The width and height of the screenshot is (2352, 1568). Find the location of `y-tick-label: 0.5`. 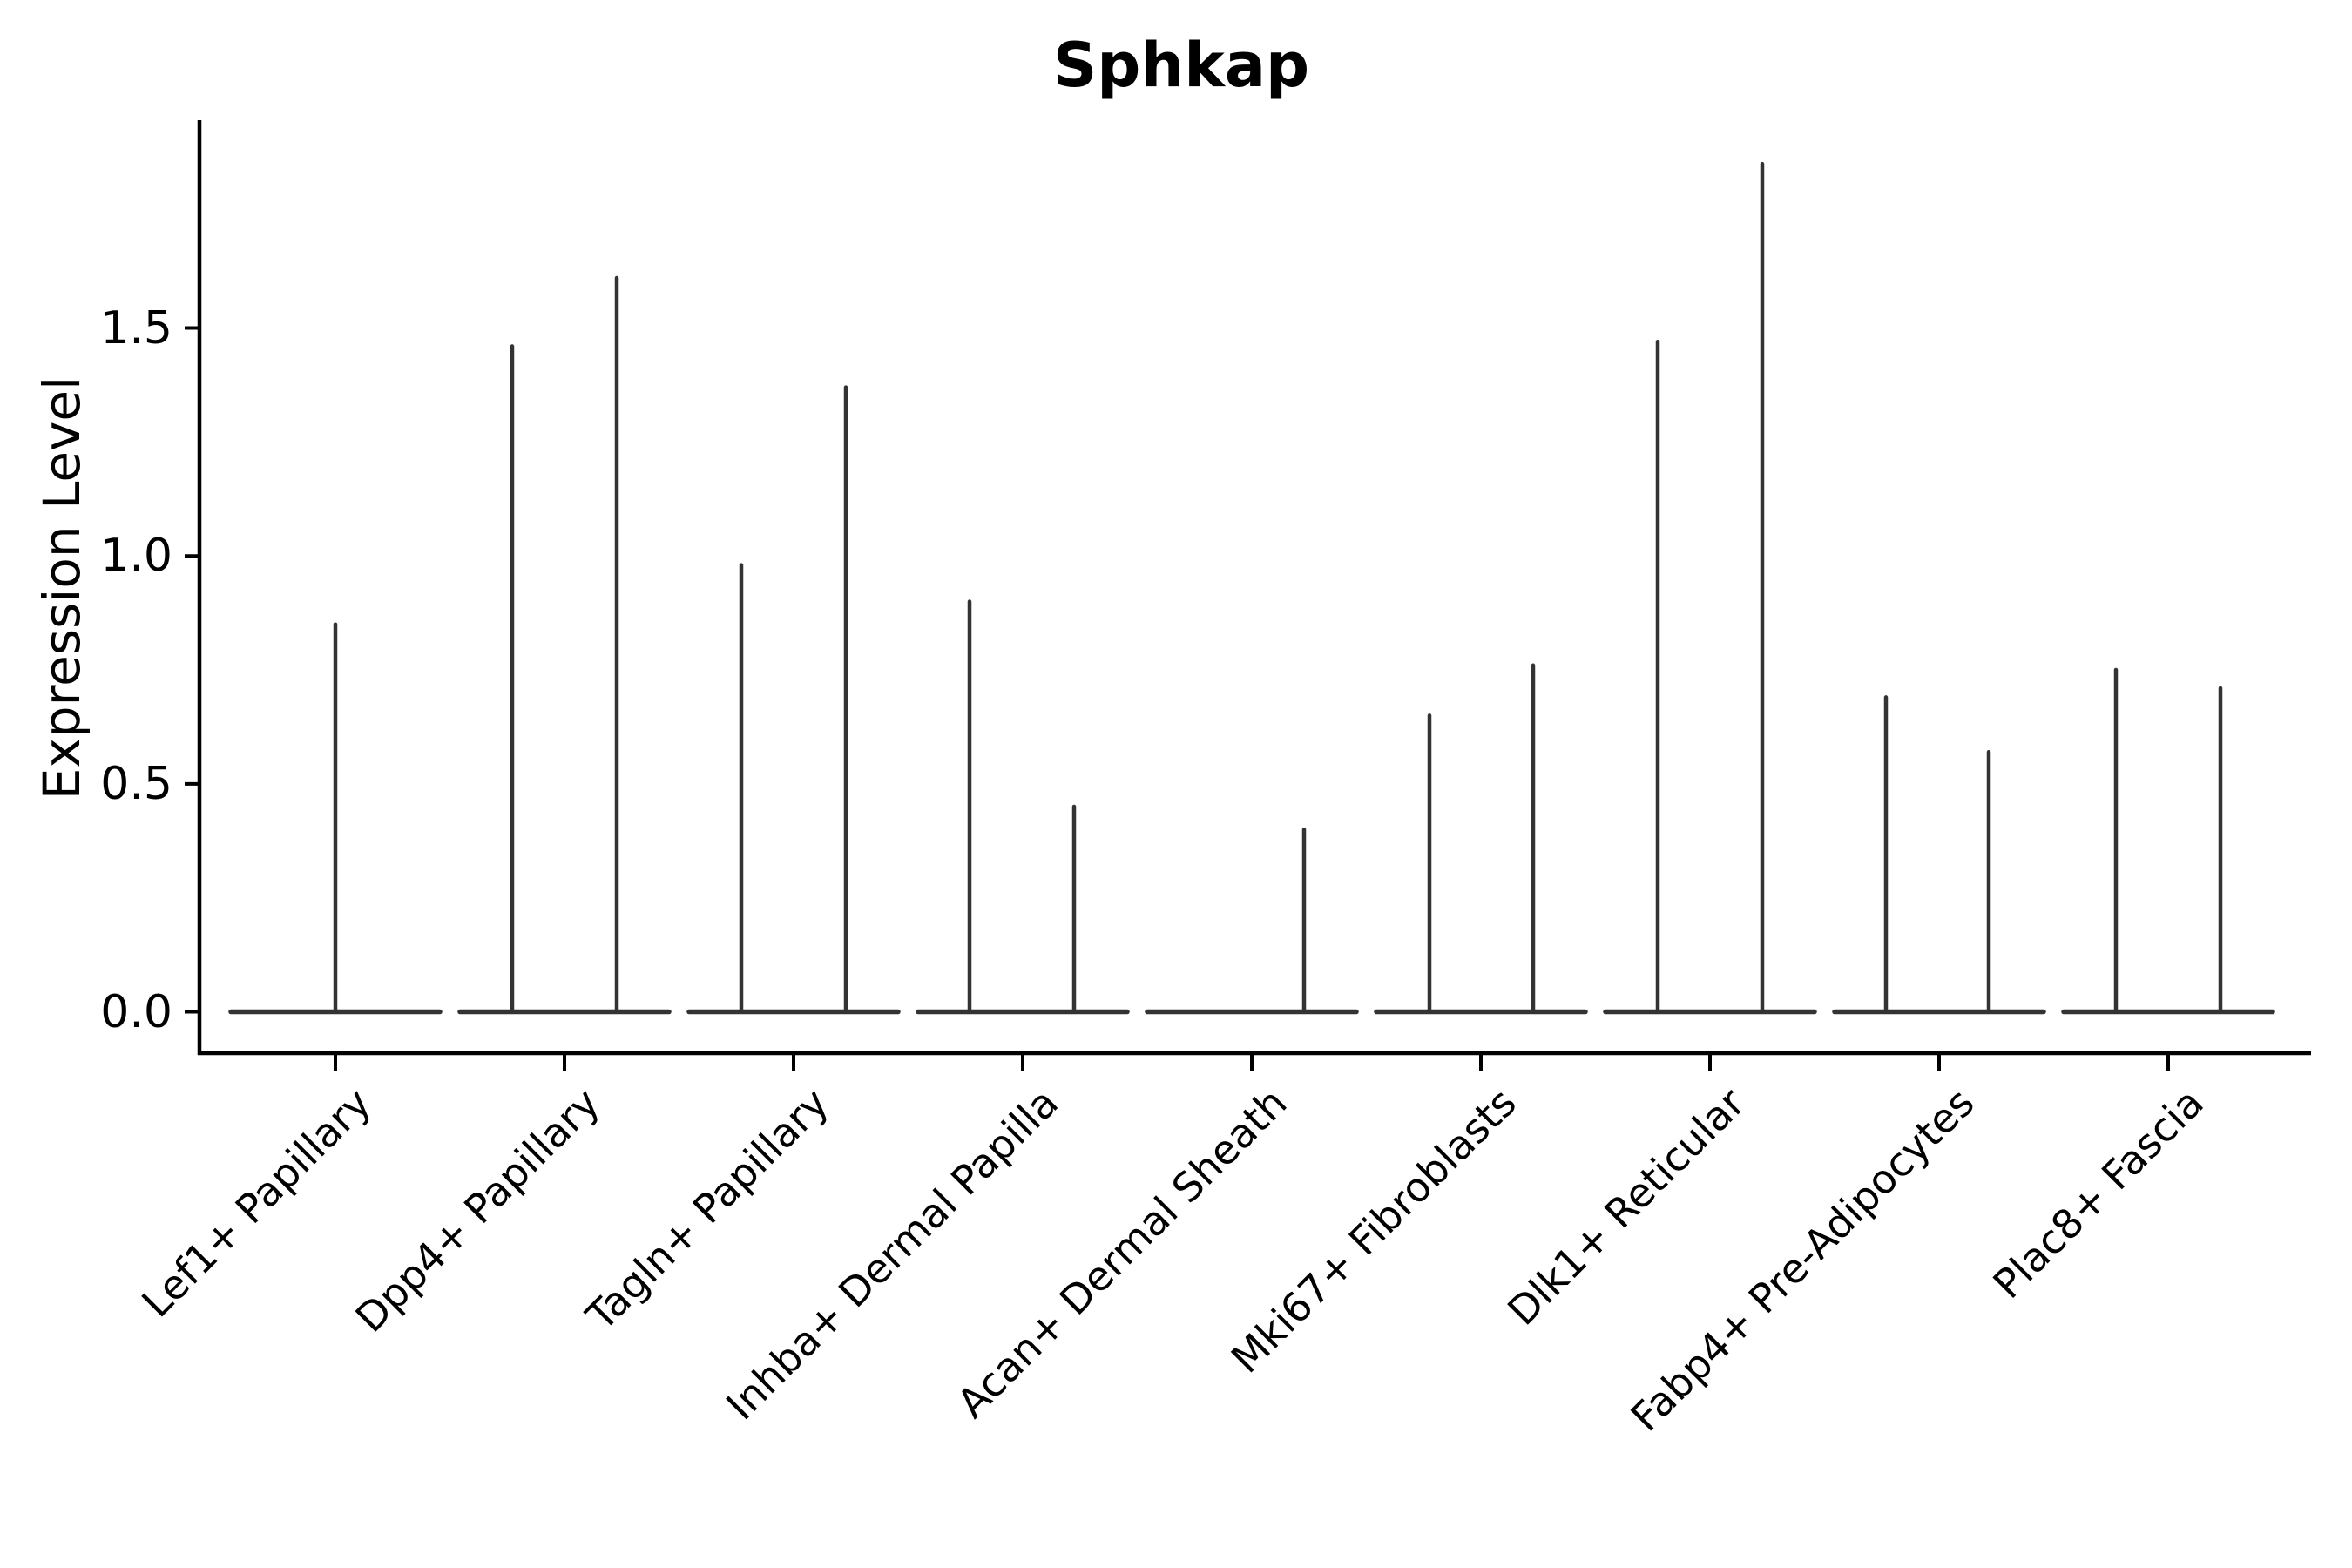

y-tick-label: 0.5 is located at coordinates (136, 783).